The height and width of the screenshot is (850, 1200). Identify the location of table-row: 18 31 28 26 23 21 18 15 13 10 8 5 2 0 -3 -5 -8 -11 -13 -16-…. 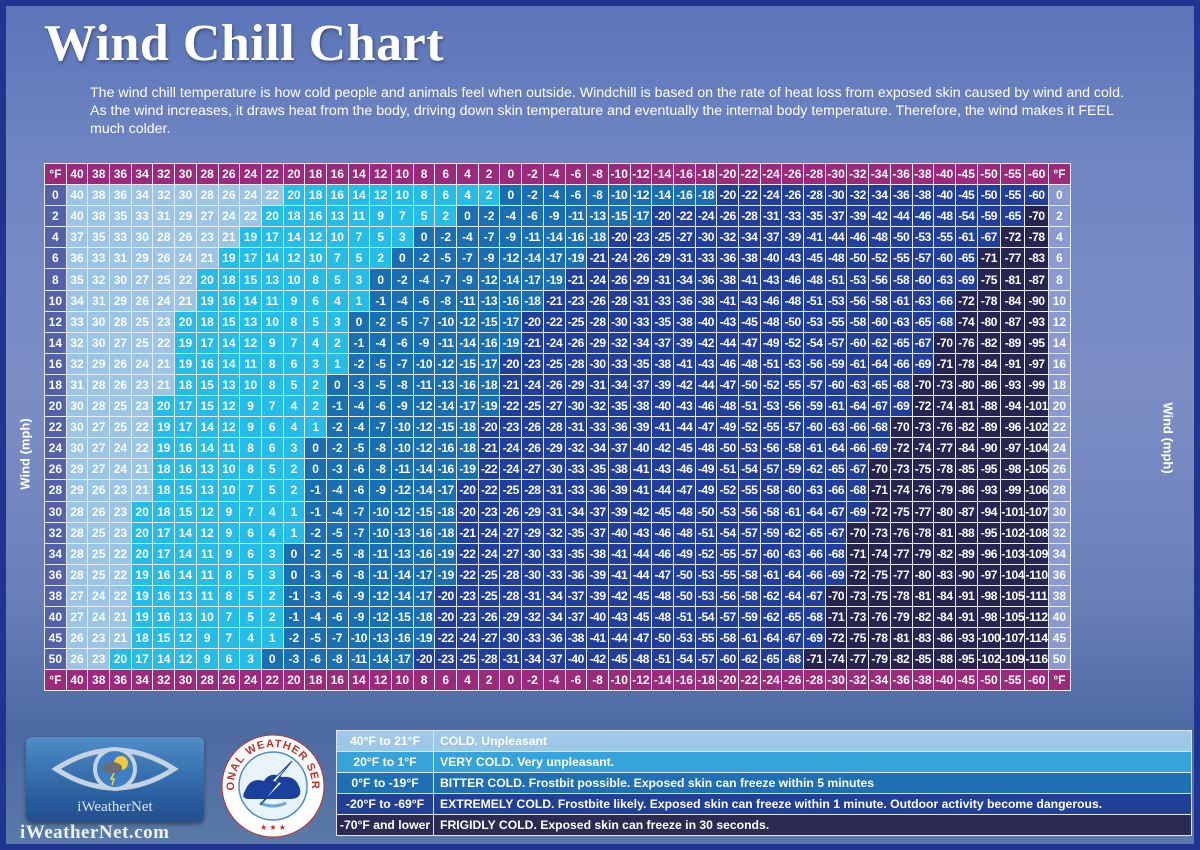
(557, 385).